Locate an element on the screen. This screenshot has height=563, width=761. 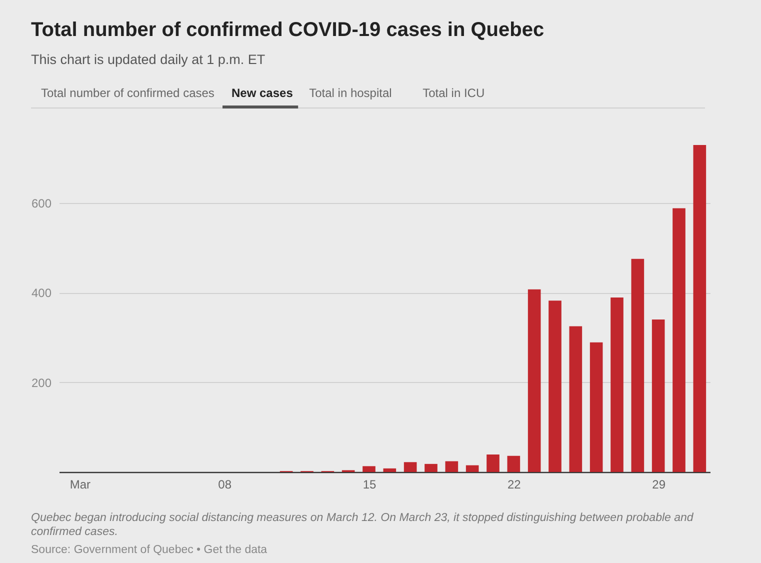
text: Total number of confirmed cases is located at coordinates (127, 93).